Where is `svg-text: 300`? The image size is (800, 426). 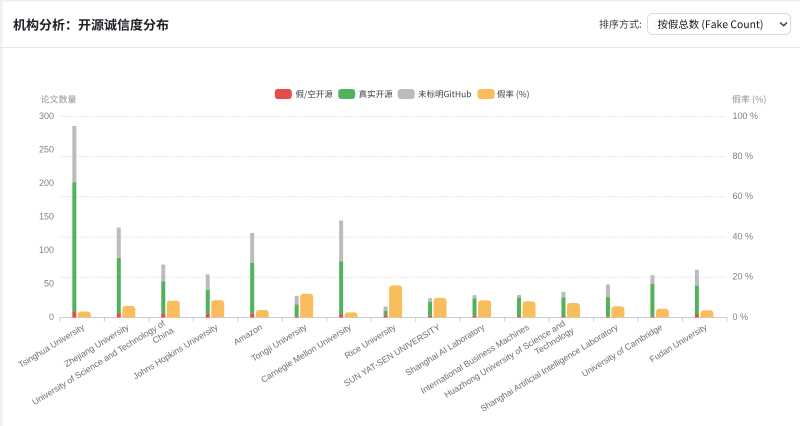 svg-text: 300 is located at coordinates (46, 116).